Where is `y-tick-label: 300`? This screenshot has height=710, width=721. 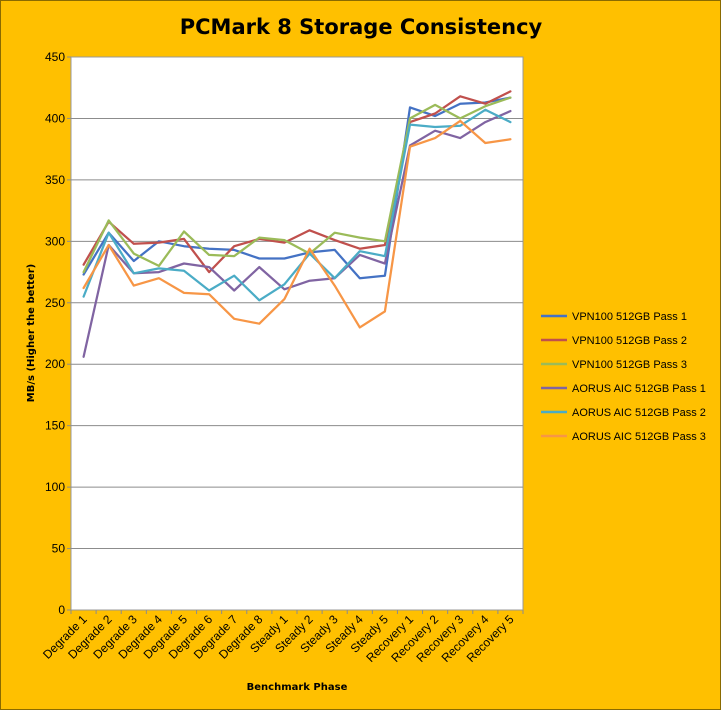 y-tick-label: 300 is located at coordinates (55, 241).